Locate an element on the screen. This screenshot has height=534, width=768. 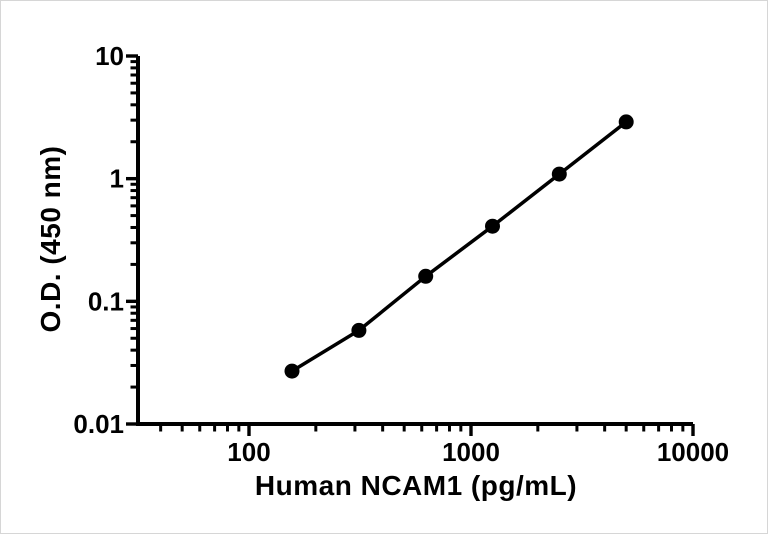
y-axis-tick-label: 0.01 is located at coordinates (98, 424).